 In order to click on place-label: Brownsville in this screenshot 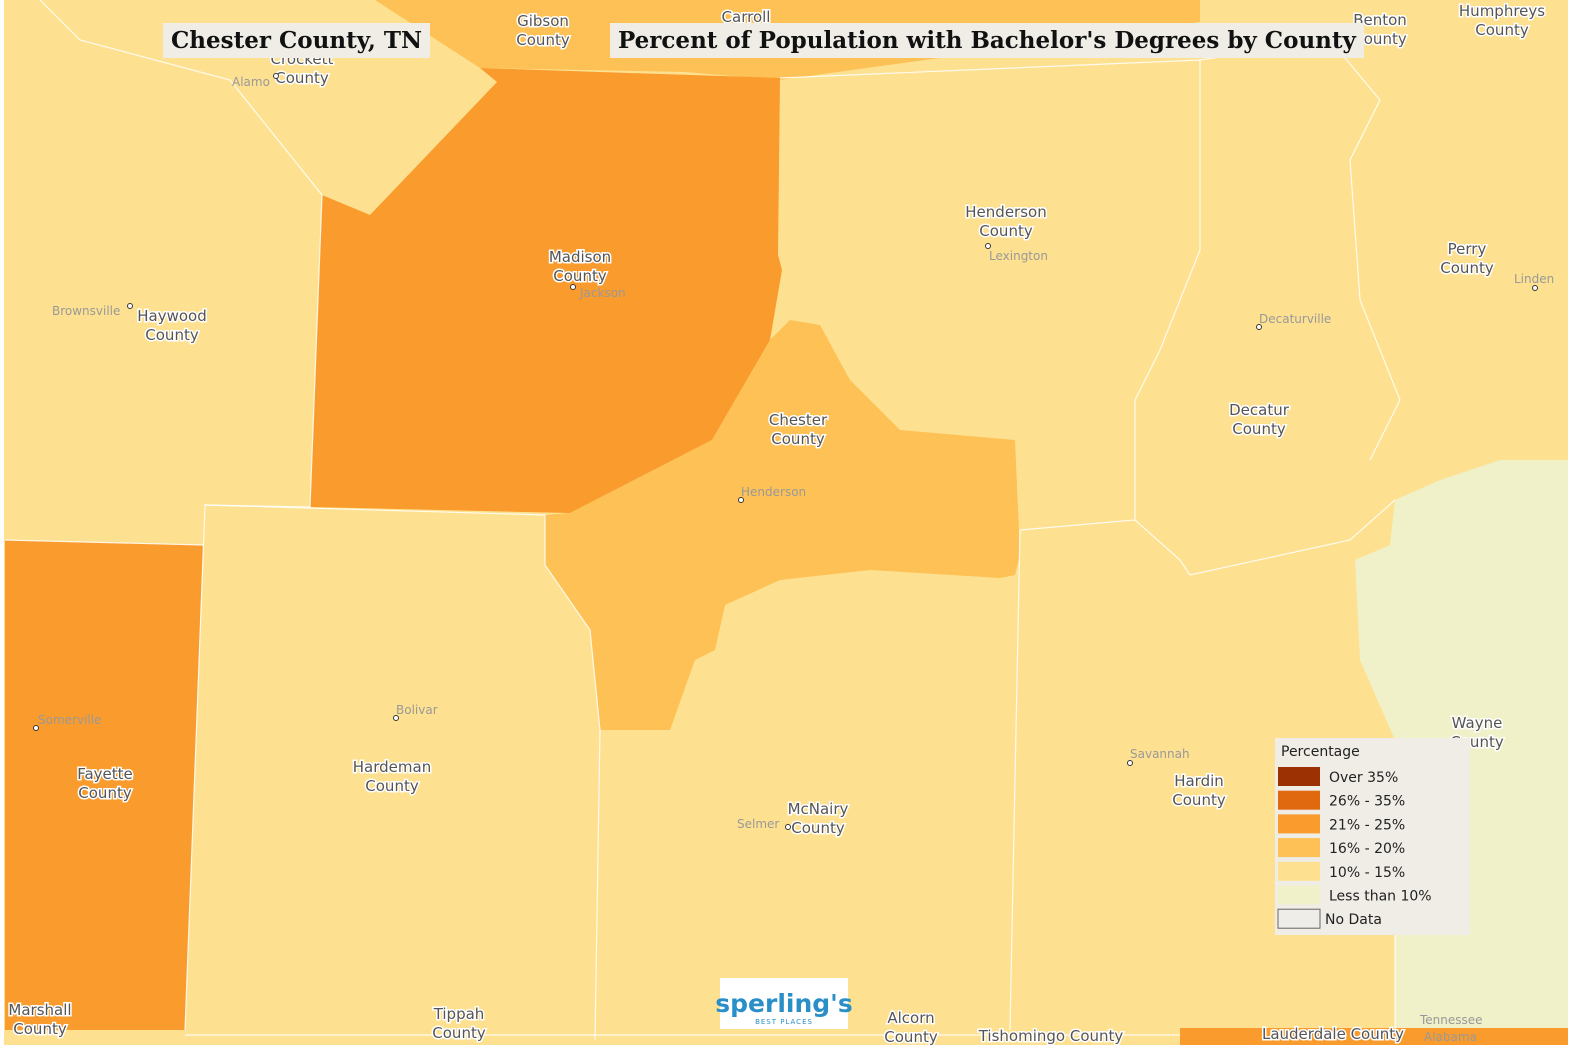, I will do `click(86, 311)`.